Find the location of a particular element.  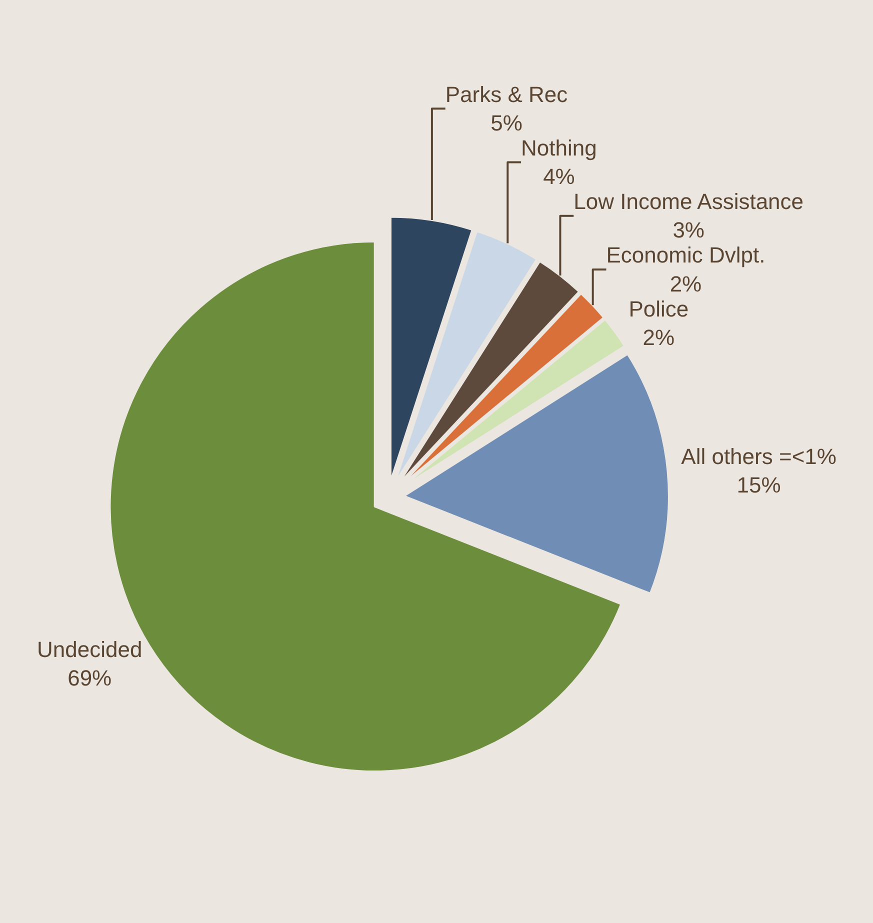

slice-label: Undecided is located at coordinates (89, 649).